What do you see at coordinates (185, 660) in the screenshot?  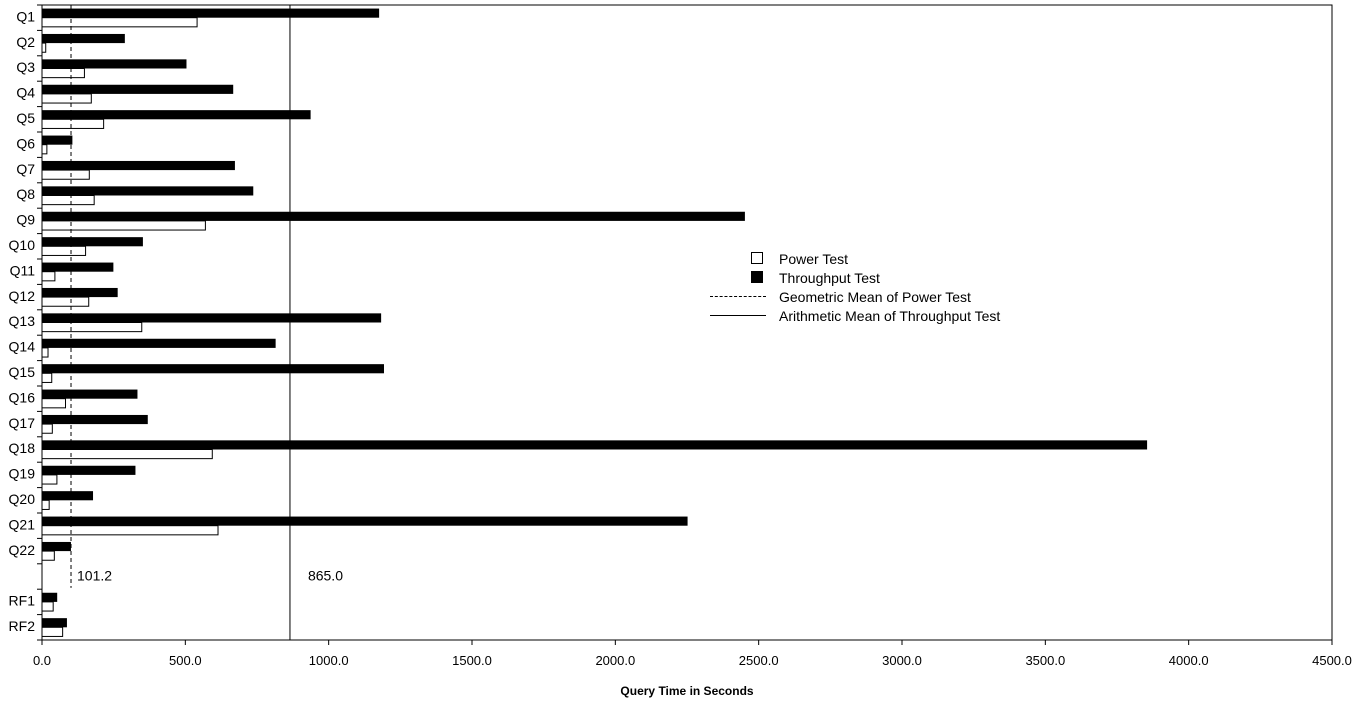 I see `x-tick-label: 500.0` at bounding box center [185, 660].